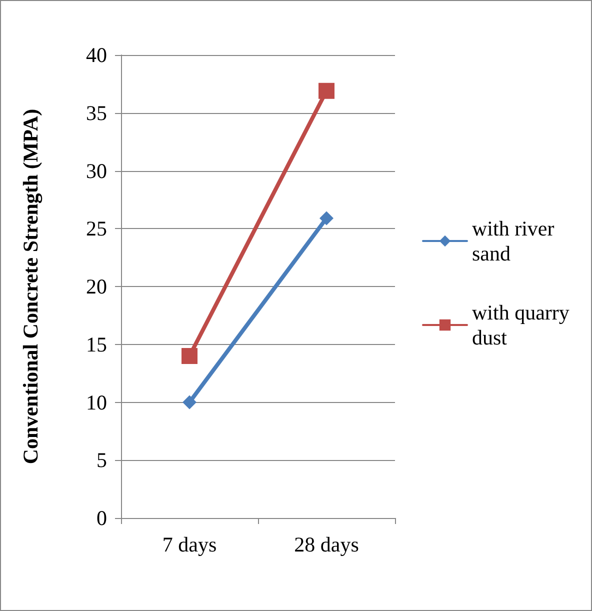 This screenshot has height=611, width=592. Describe the element at coordinates (96, 228) in the screenshot. I see `y-tick-label: 25` at that location.